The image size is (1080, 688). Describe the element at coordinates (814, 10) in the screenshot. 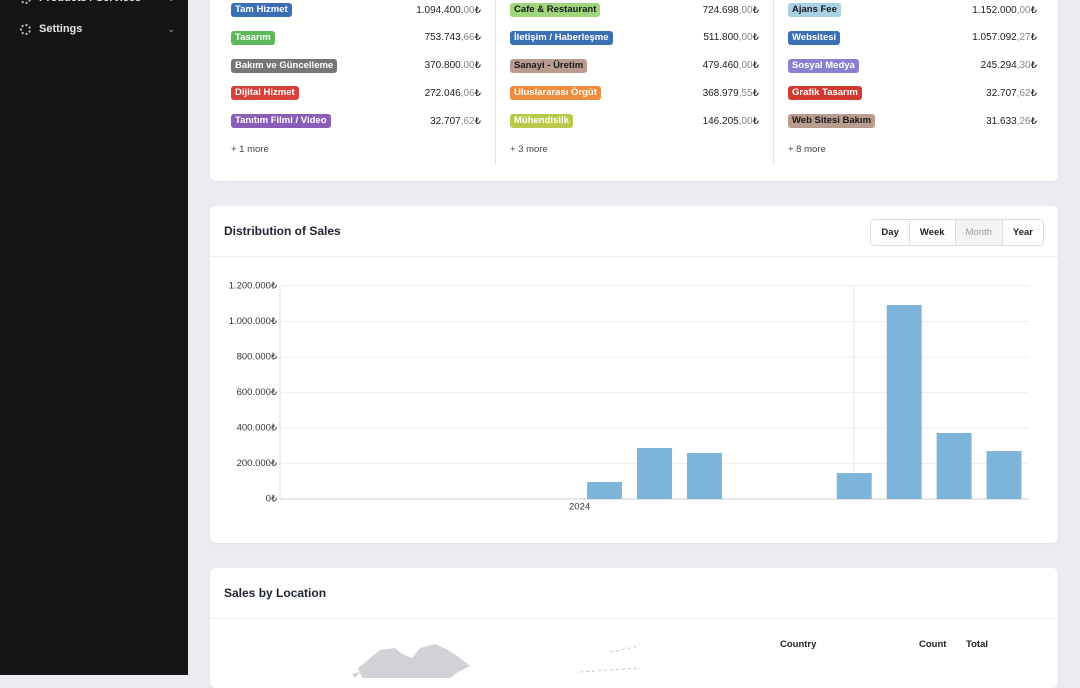

I see `category-tag: Ajans Fee` at that location.